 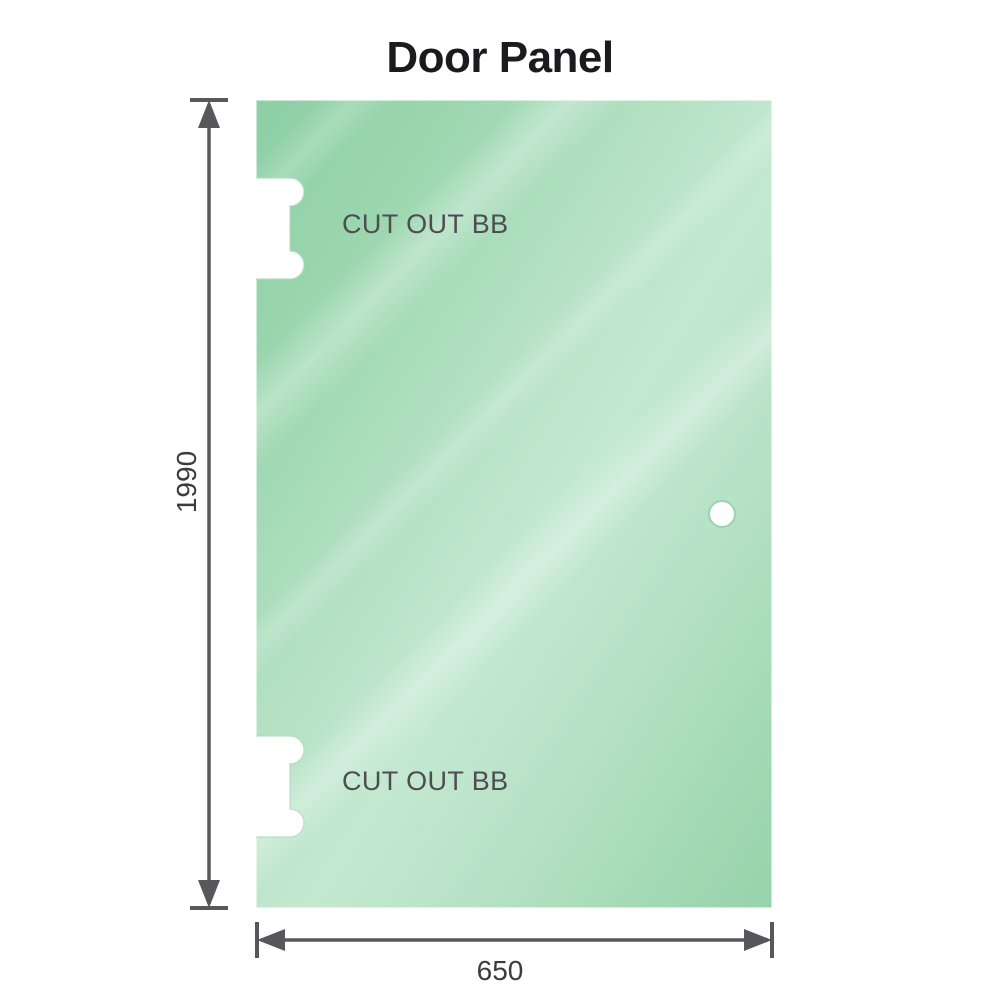 I want to click on width-dimension-label: 650, so click(x=500, y=970).